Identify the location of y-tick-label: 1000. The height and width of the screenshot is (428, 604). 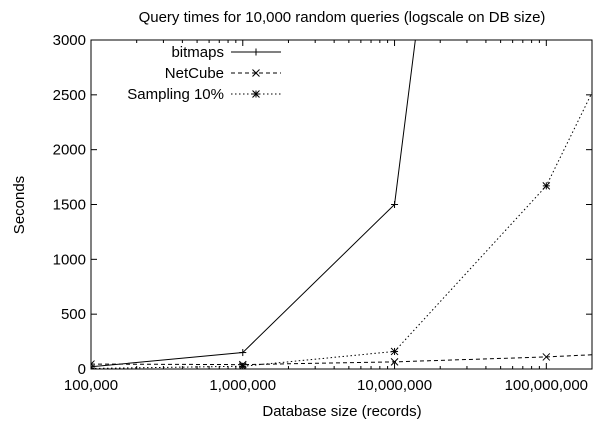
(69, 259).